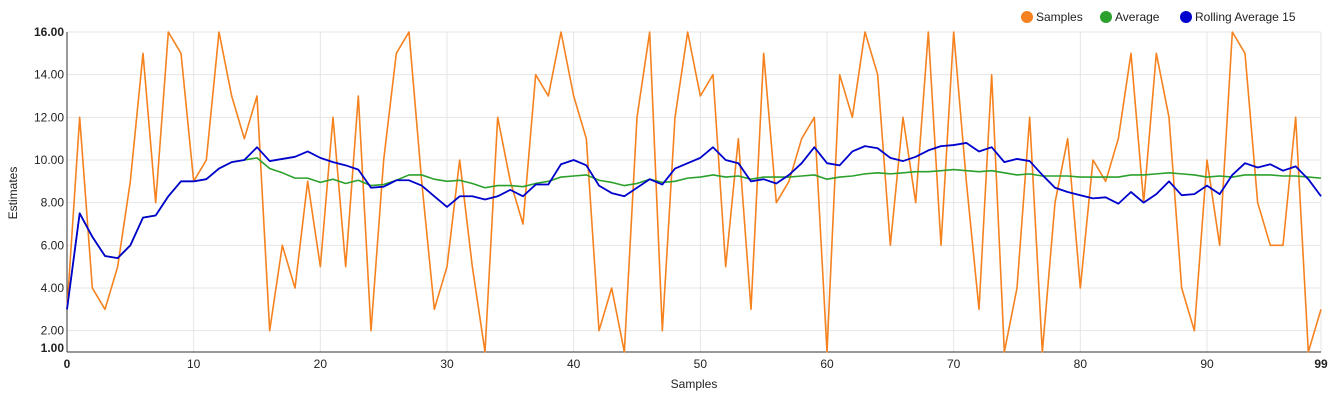 The height and width of the screenshot is (401, 1338). Describe the element at coordinates (194, 364) in the screenshot. I see `x-tick-label: 10` at that location.